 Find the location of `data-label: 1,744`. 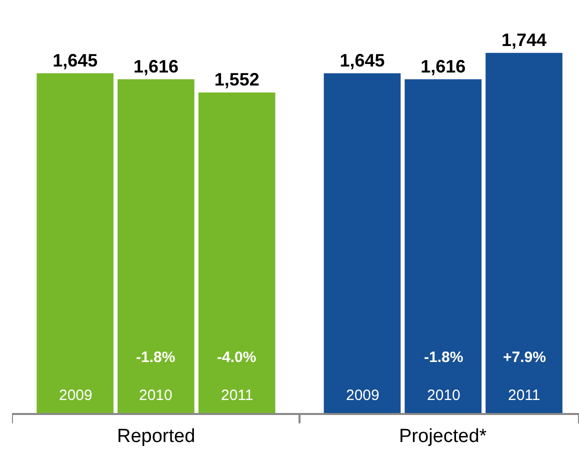

data-label: 1,744 is located at coordinates (524, 40).